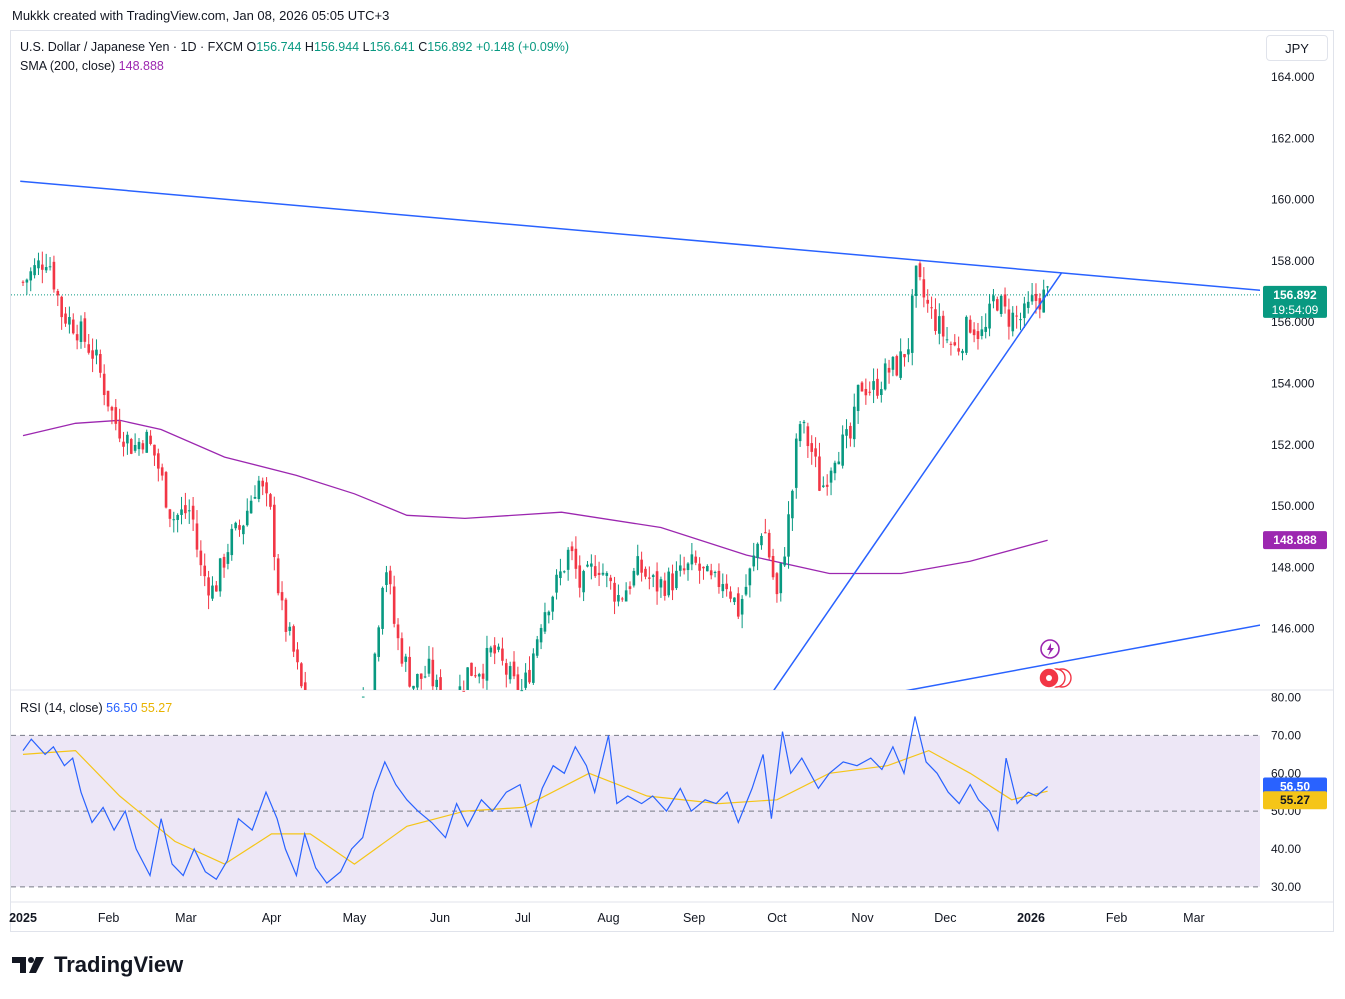  I want to click on rsi-legend: RSI (14, close) 56.50 55.27, so click(96, 708).